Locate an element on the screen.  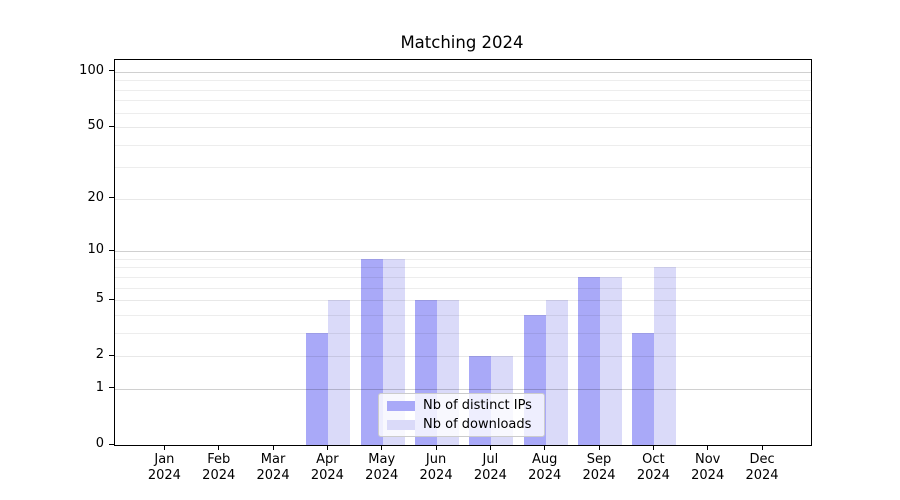
y-tick-label: 100 is located at coordinates (91, 70).